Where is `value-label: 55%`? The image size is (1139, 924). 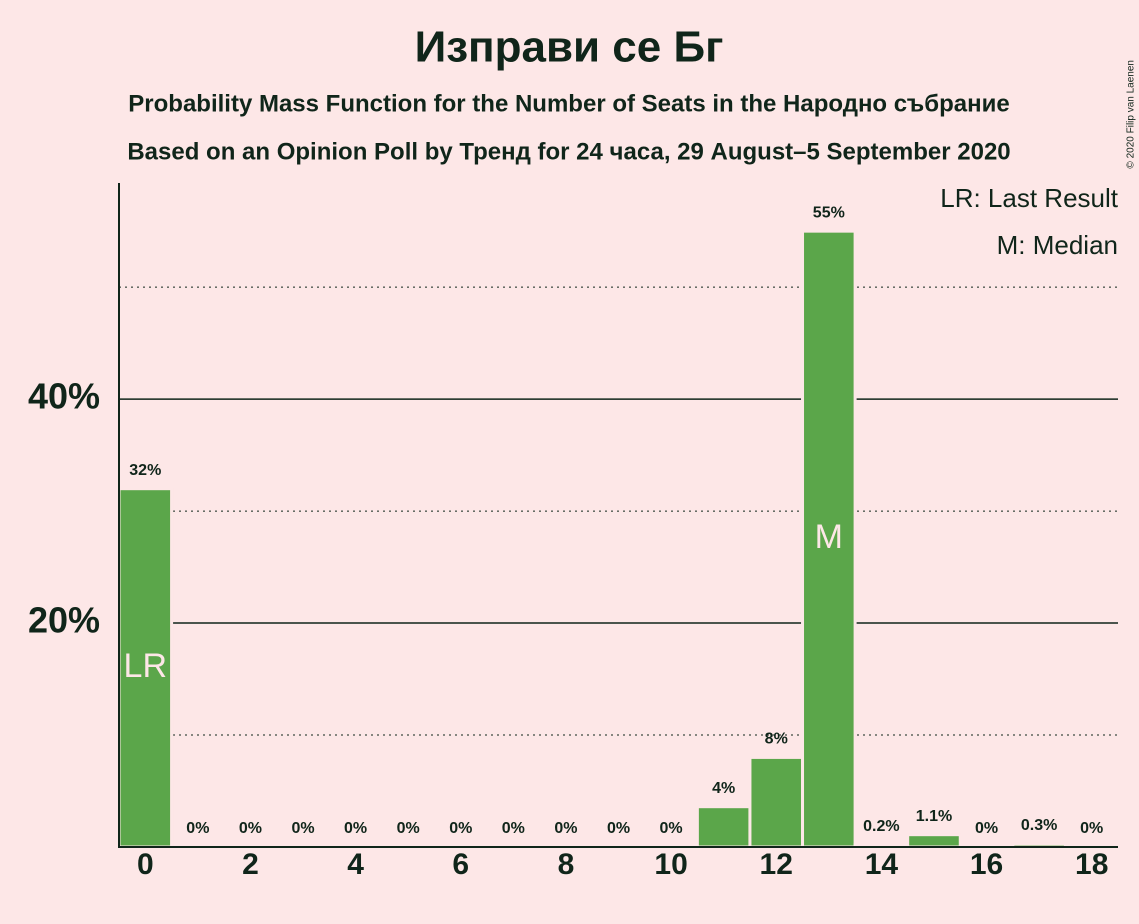
value-label: 55% is located at coordinates (829, 212).